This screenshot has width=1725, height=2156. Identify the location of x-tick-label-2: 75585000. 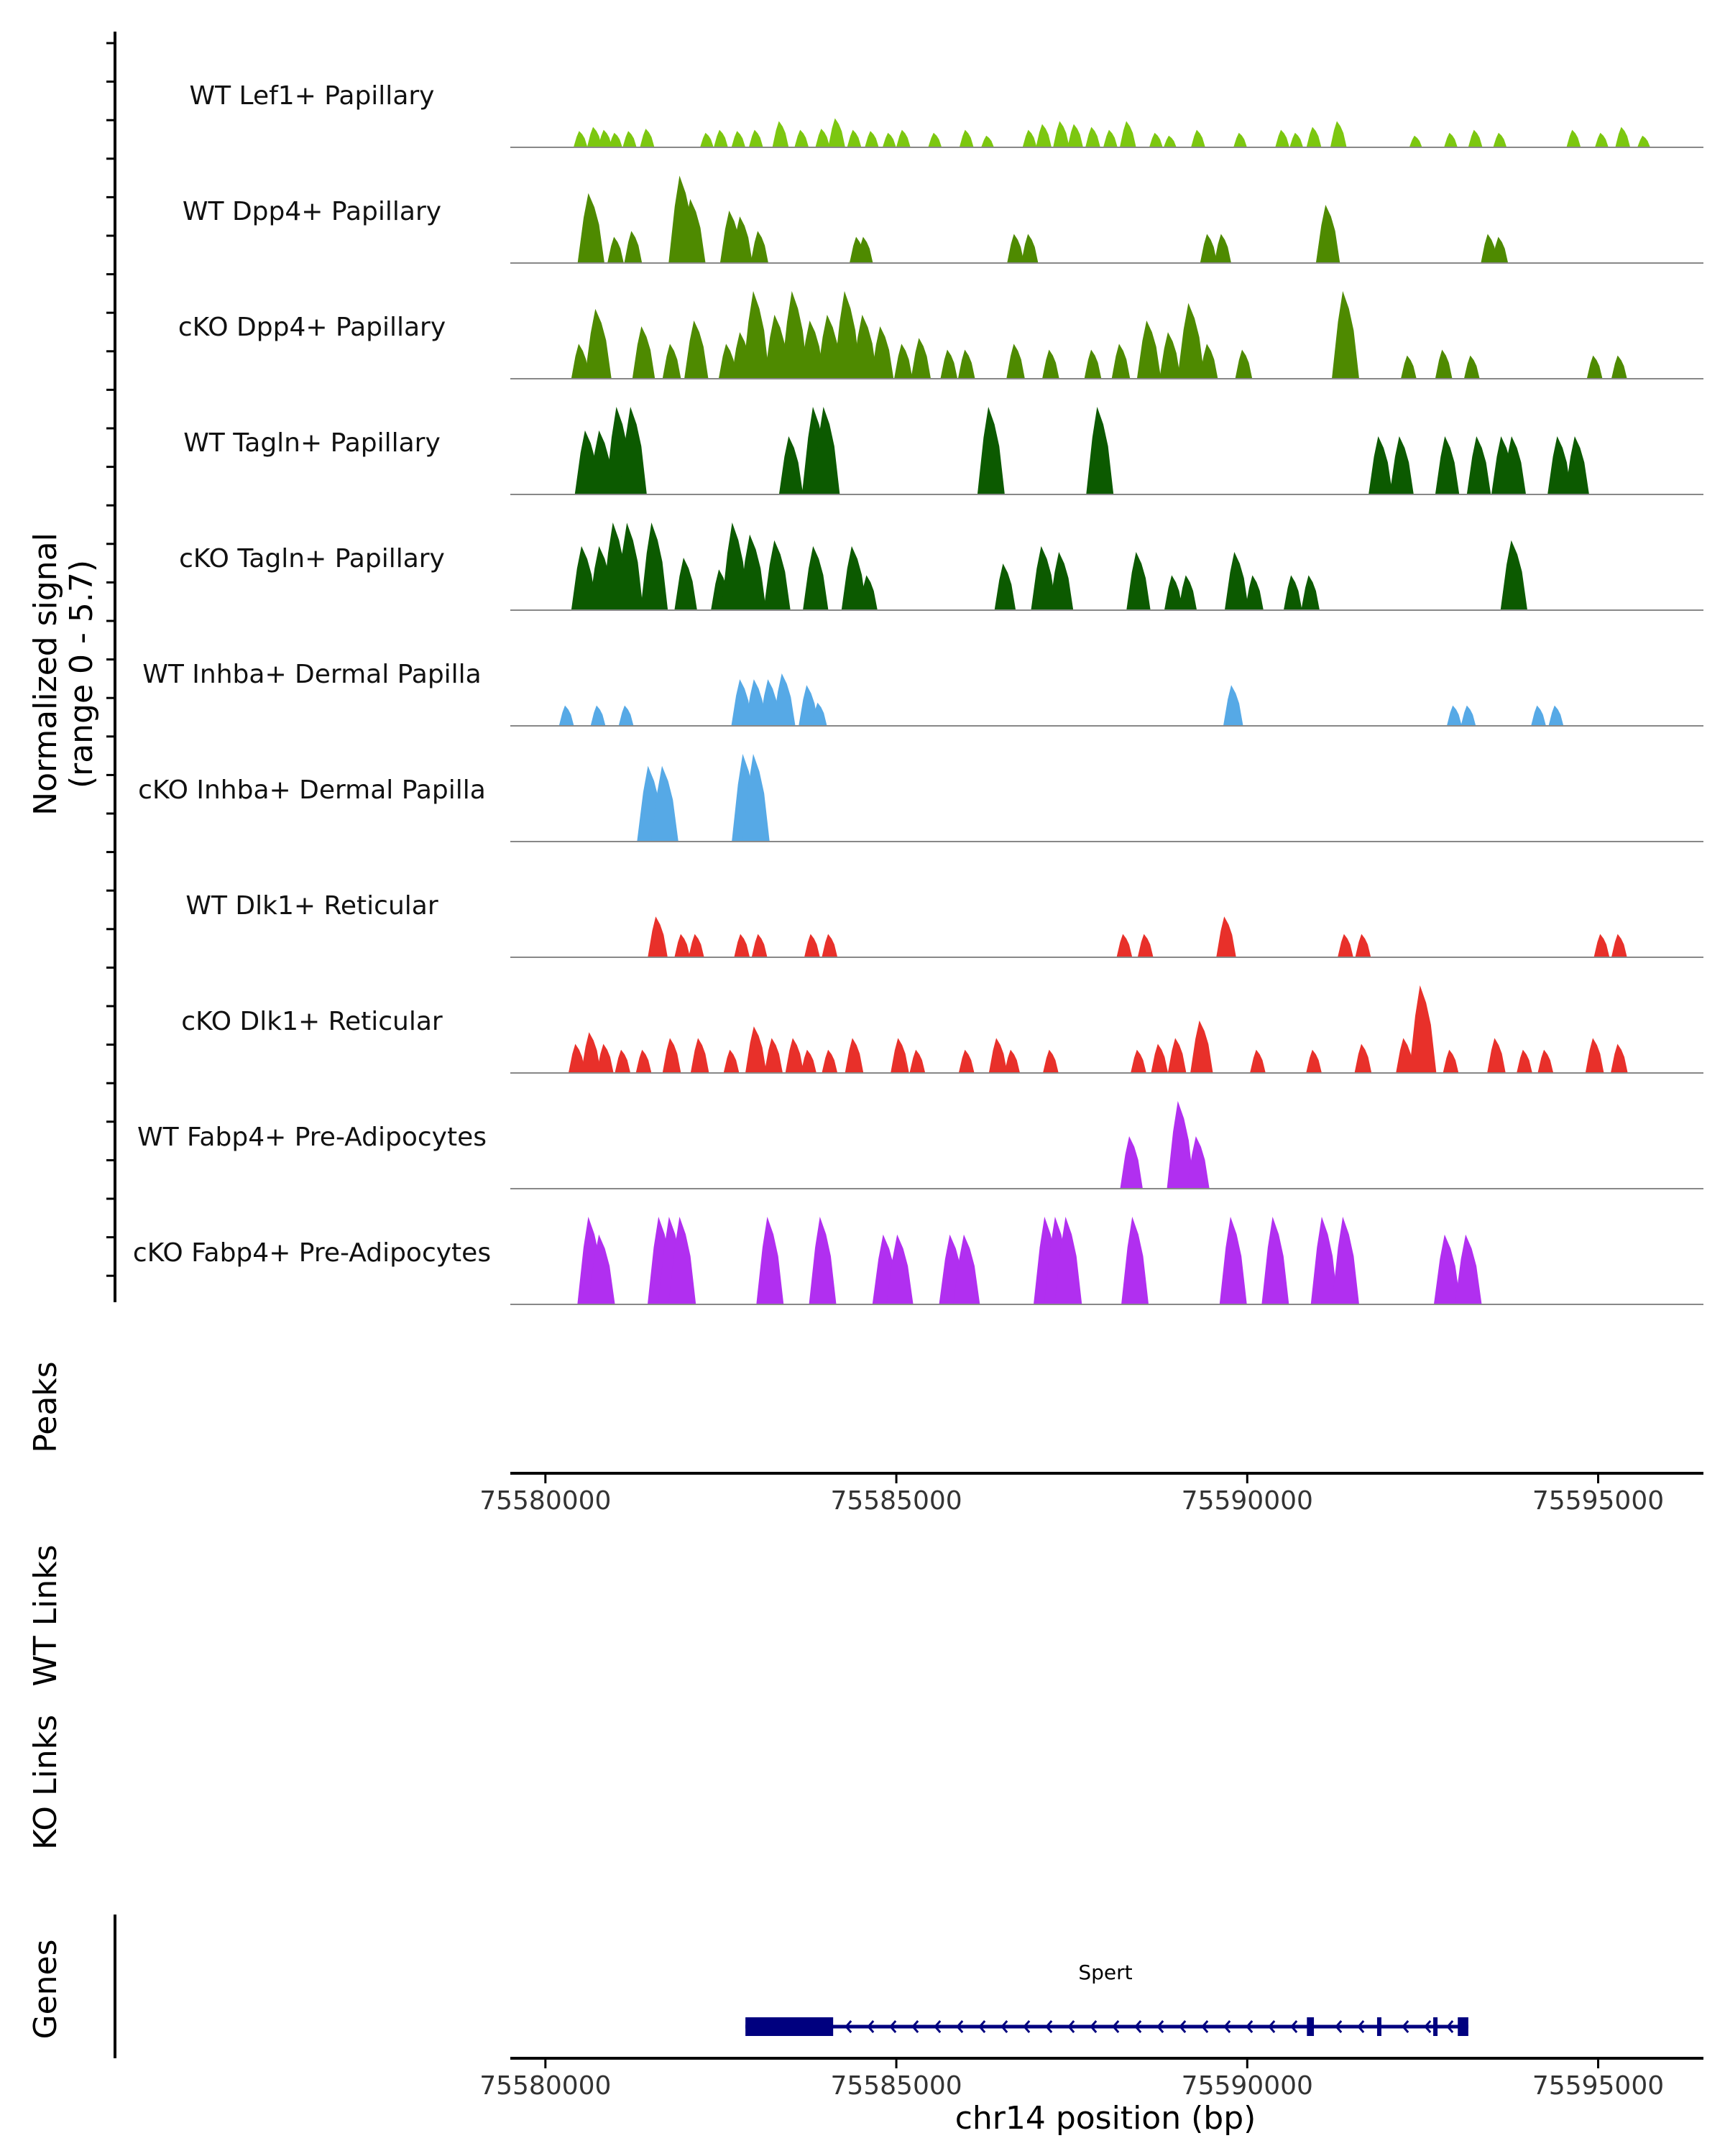
(896, 2086).